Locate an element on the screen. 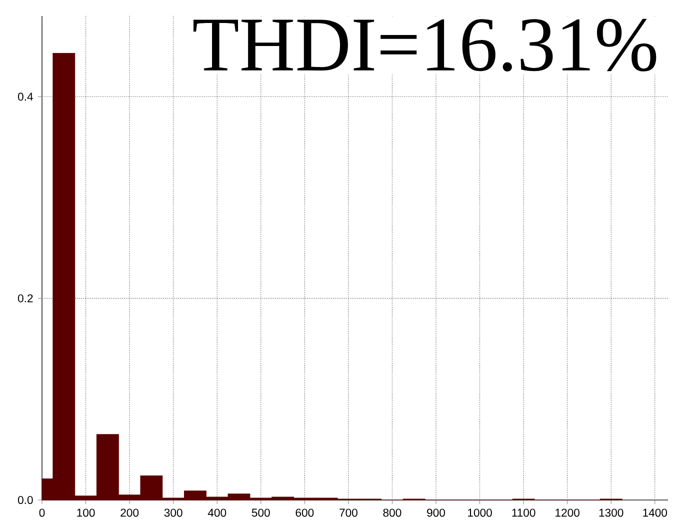  x-tick-label: 900 is located at coordinates (436, 512).